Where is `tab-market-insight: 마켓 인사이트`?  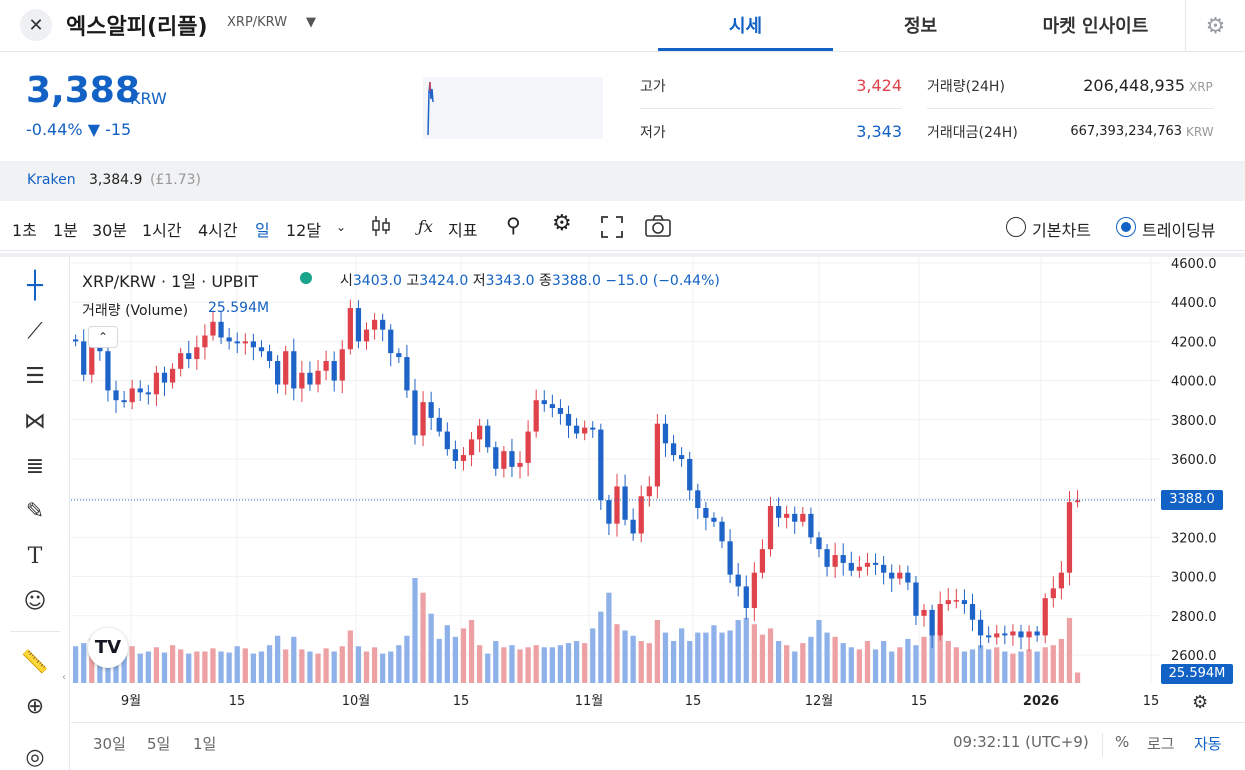 tab-market-insight: 마켓 인사이트 is located at coordinates (1095, 26).